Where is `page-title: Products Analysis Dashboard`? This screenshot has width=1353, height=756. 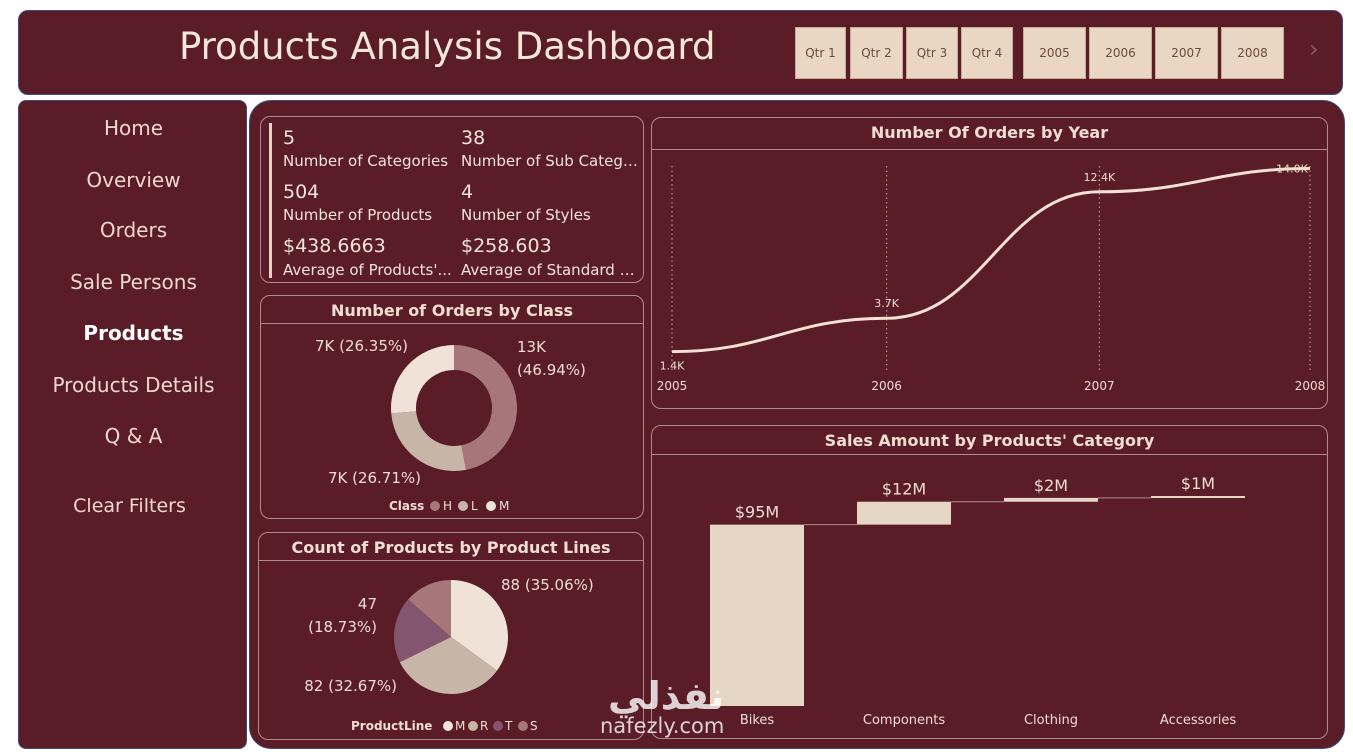
page-title: Products Analysis Dashboard is located at coordinates (447, 46).